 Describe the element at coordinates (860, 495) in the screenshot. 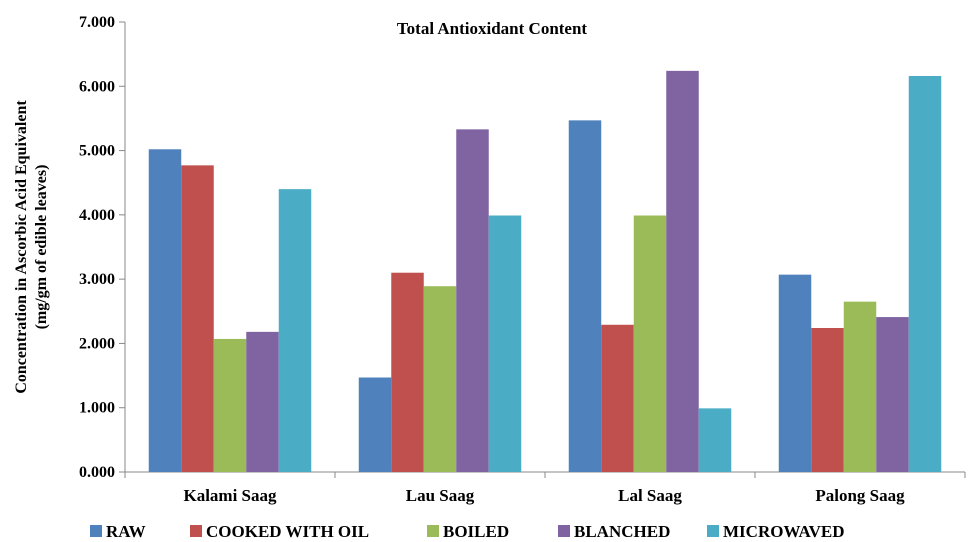

I see `x-tick-label: Palong Saag` at that location.